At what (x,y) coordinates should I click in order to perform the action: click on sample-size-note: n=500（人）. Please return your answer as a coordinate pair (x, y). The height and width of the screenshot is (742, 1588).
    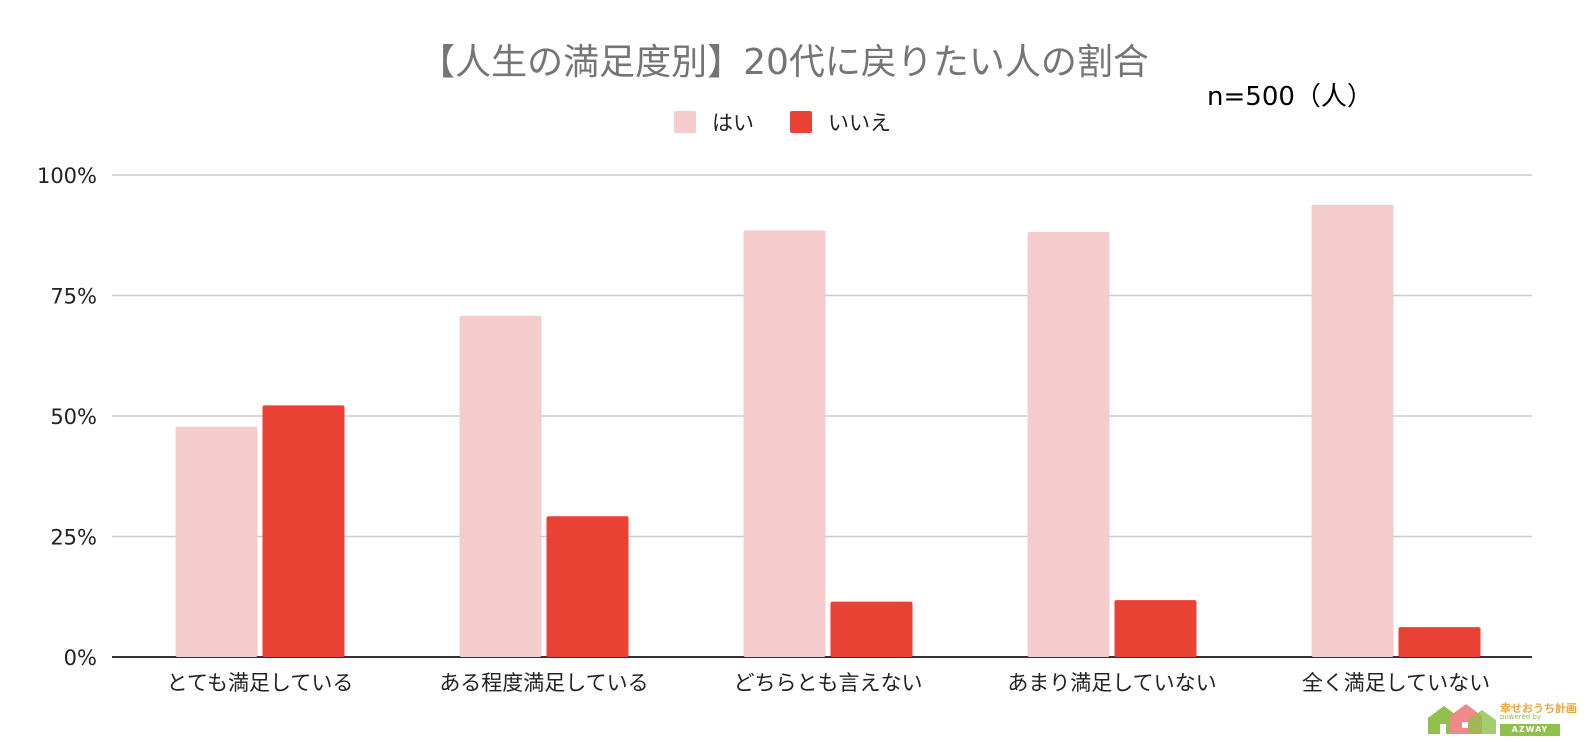
    Looking at the image, I should click on (1290, 97).